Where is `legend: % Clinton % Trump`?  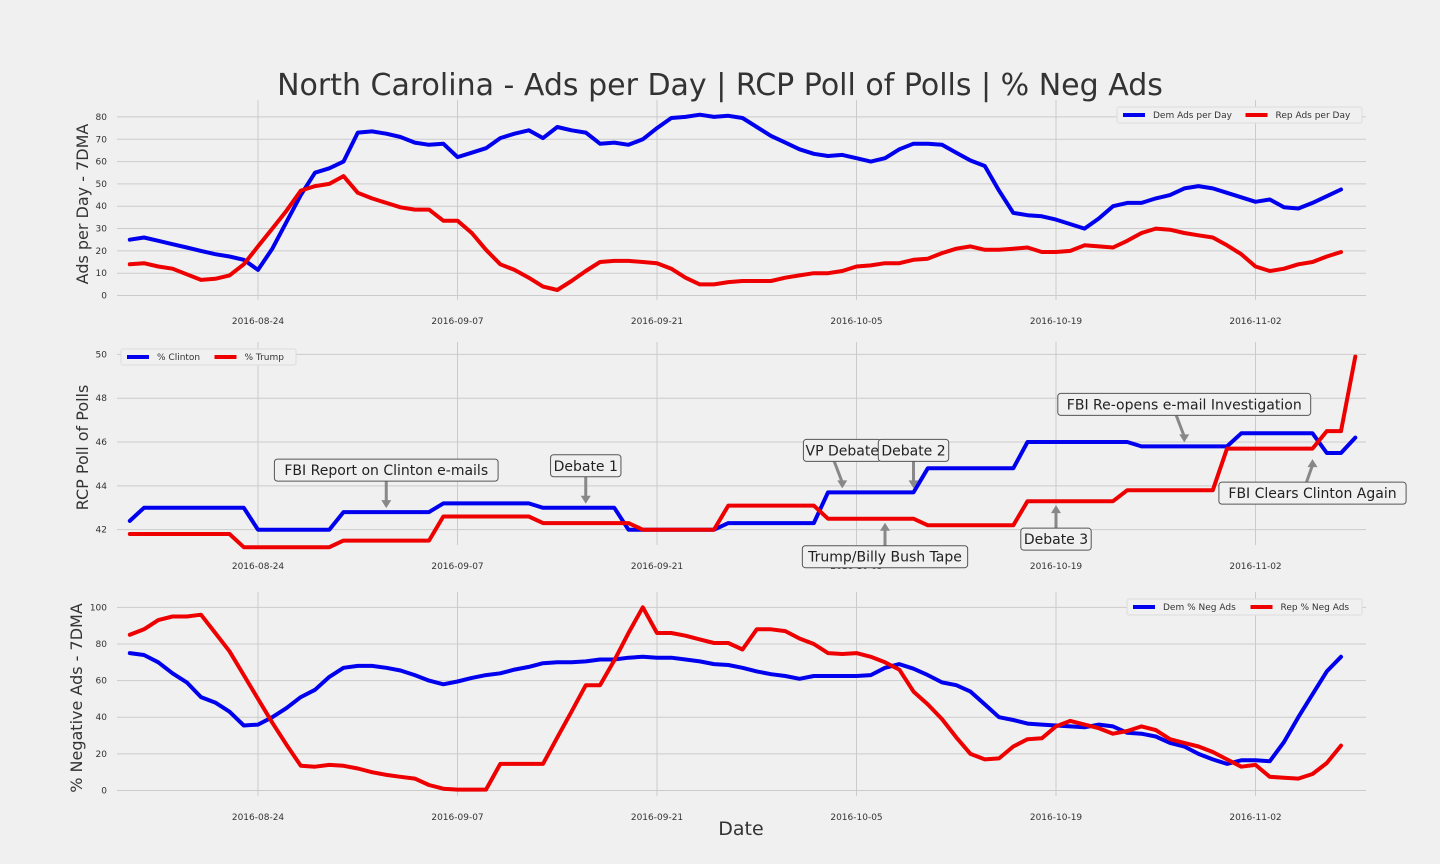
legend: % Clinton % Trump is located at coordinates (208, 357).